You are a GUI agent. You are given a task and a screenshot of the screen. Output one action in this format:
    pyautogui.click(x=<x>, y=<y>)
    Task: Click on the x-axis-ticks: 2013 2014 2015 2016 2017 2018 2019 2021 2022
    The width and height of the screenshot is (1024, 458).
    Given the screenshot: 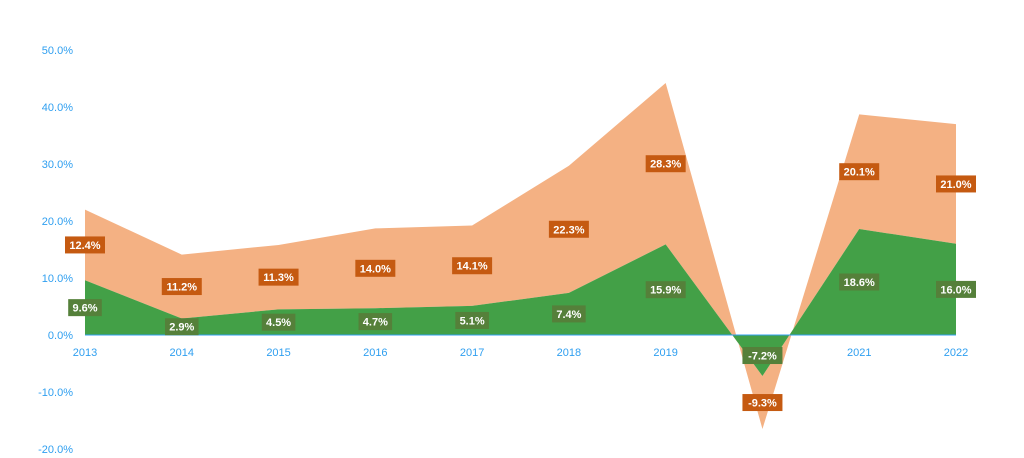 What is the action you would take?
    pyautogui.click(x=520, y=353)
    